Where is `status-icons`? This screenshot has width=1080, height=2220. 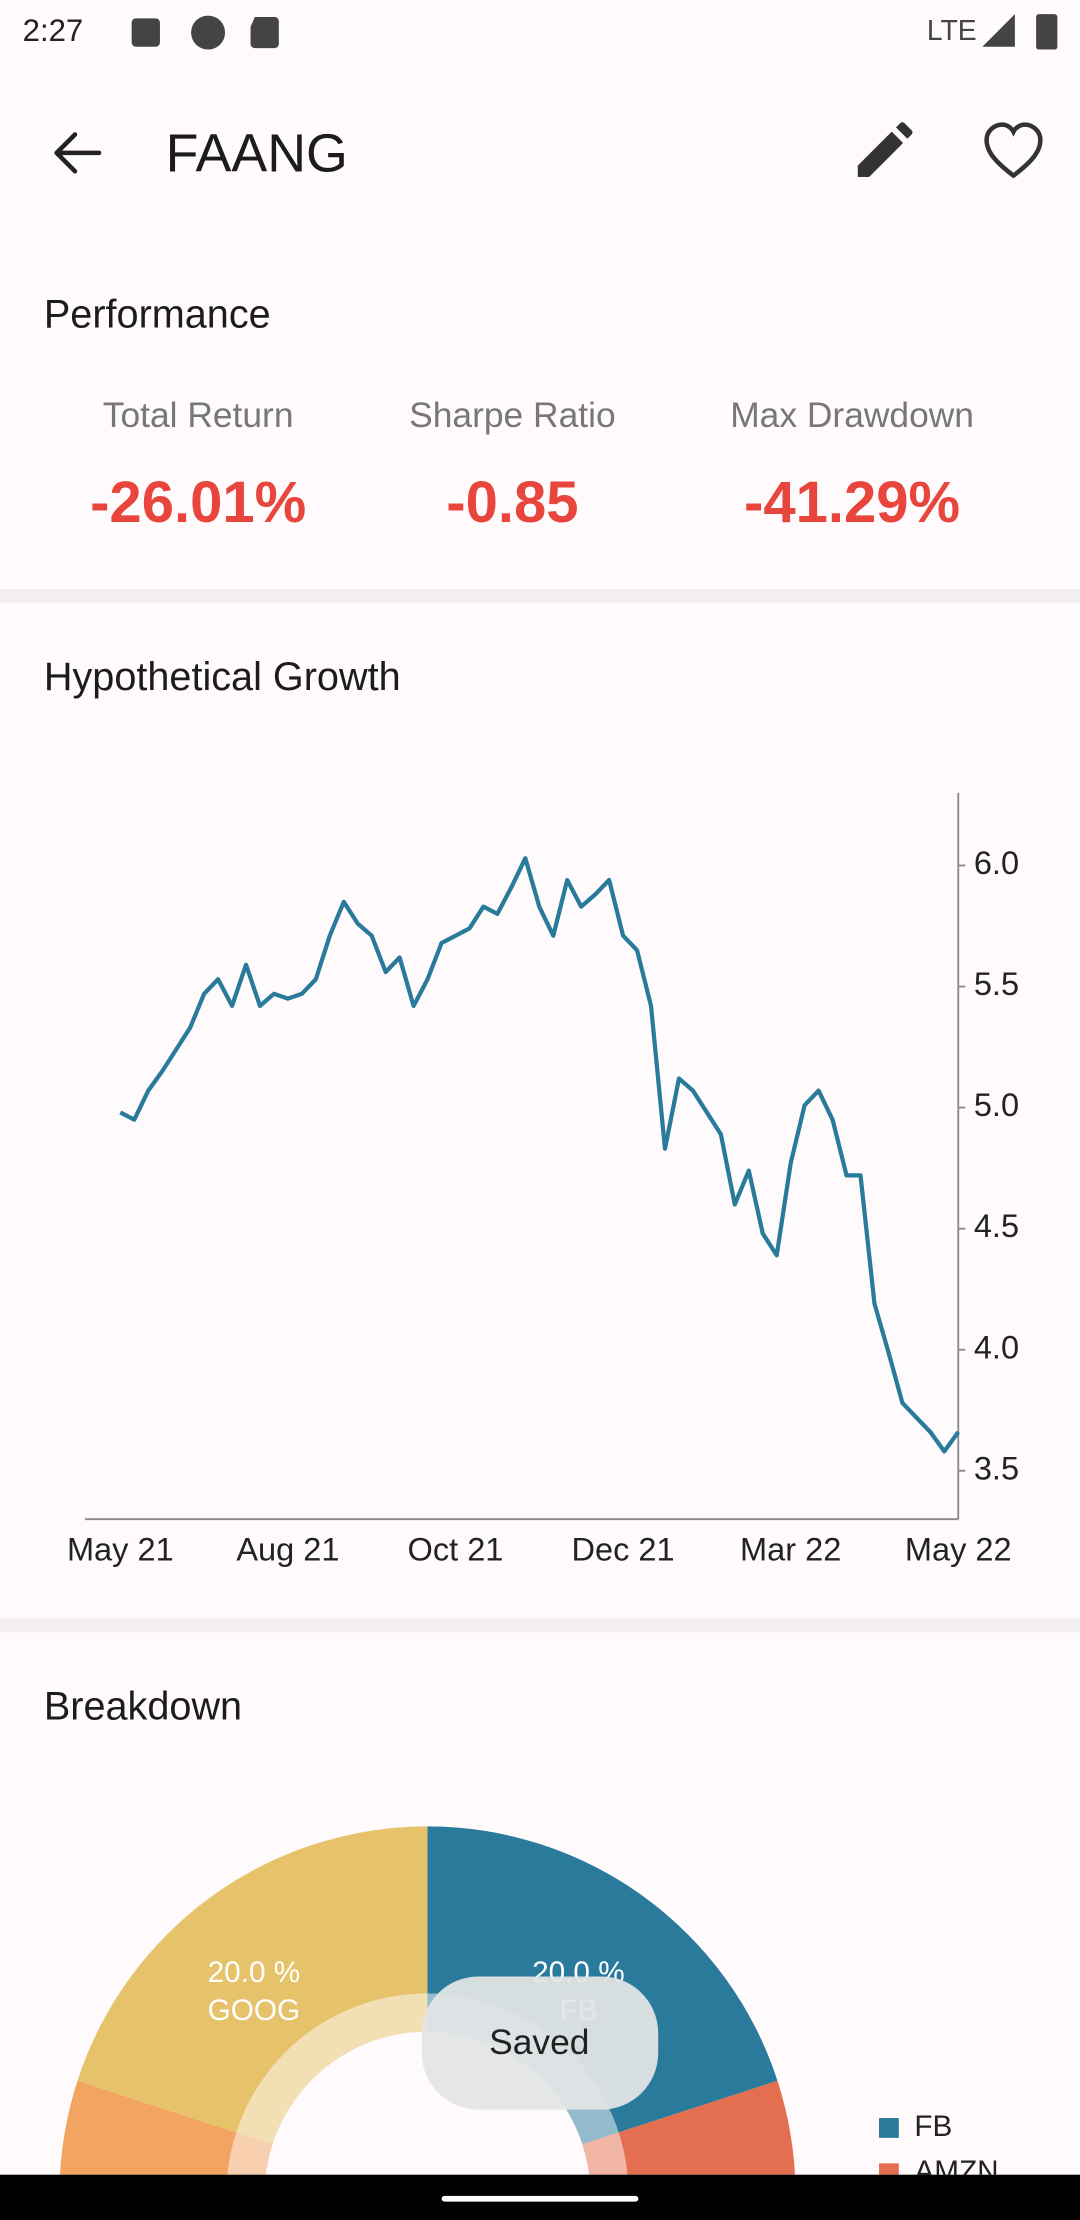 status-icons is located at coordinates (205, 32).